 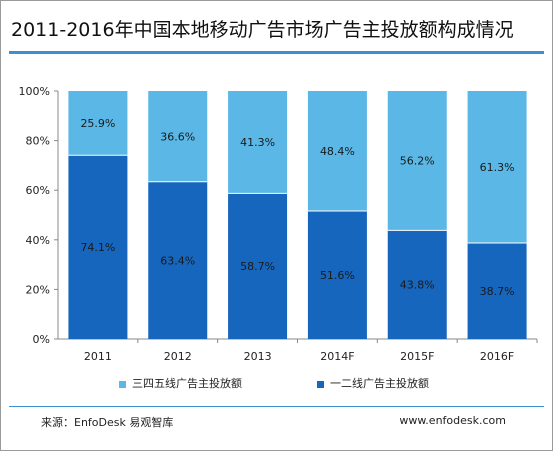 What do you see at coordinates (98, 356) in the screenshot?
I see `x-tick-label: 2011` at bounding box center [98, 356].